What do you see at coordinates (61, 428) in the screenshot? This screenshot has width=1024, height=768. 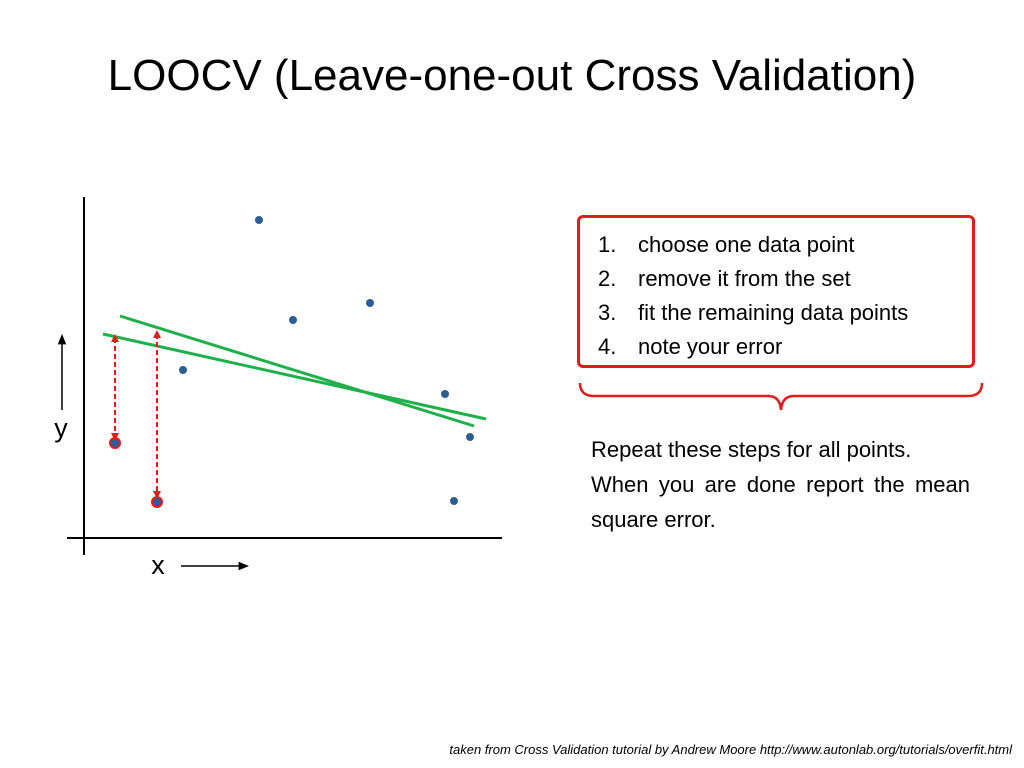 I see `y-axis-label: y` at bounding box center [61, 428].